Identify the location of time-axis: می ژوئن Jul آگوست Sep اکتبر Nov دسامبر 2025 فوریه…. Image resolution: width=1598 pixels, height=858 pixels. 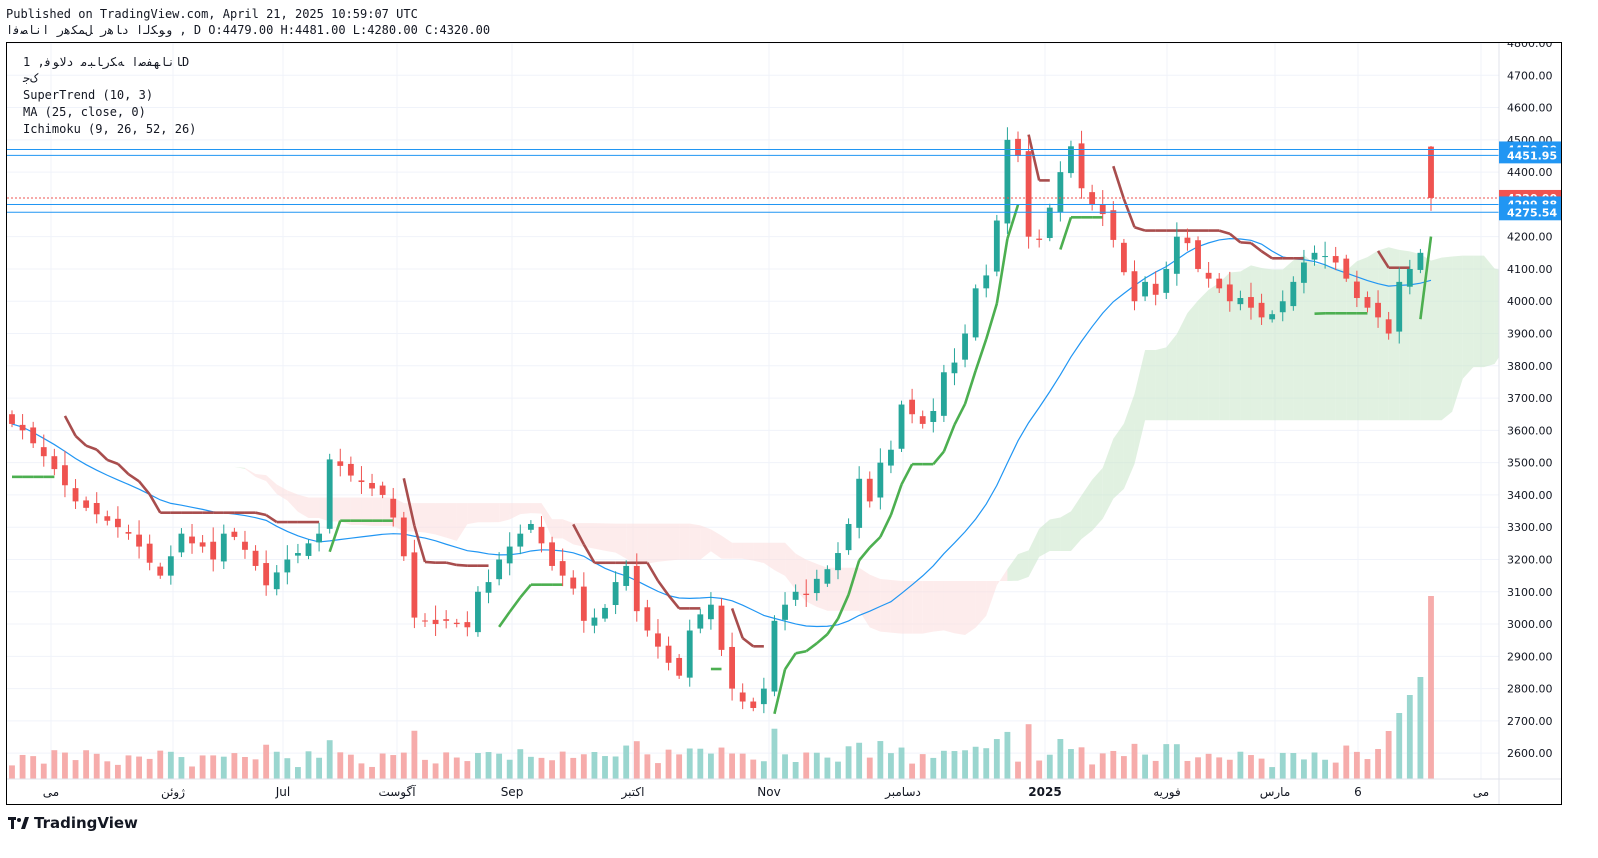
(766, 792).